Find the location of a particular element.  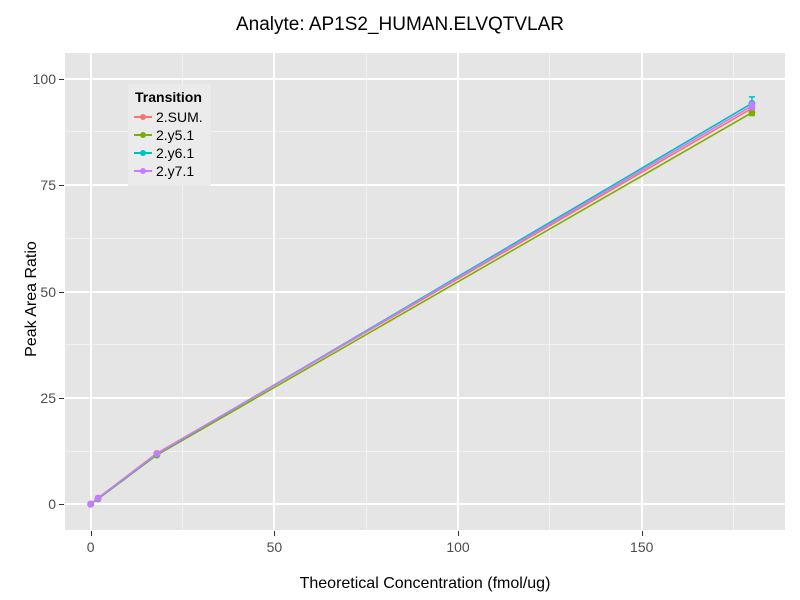

y-tick-label: 75 is located at coordinates (48, 185).